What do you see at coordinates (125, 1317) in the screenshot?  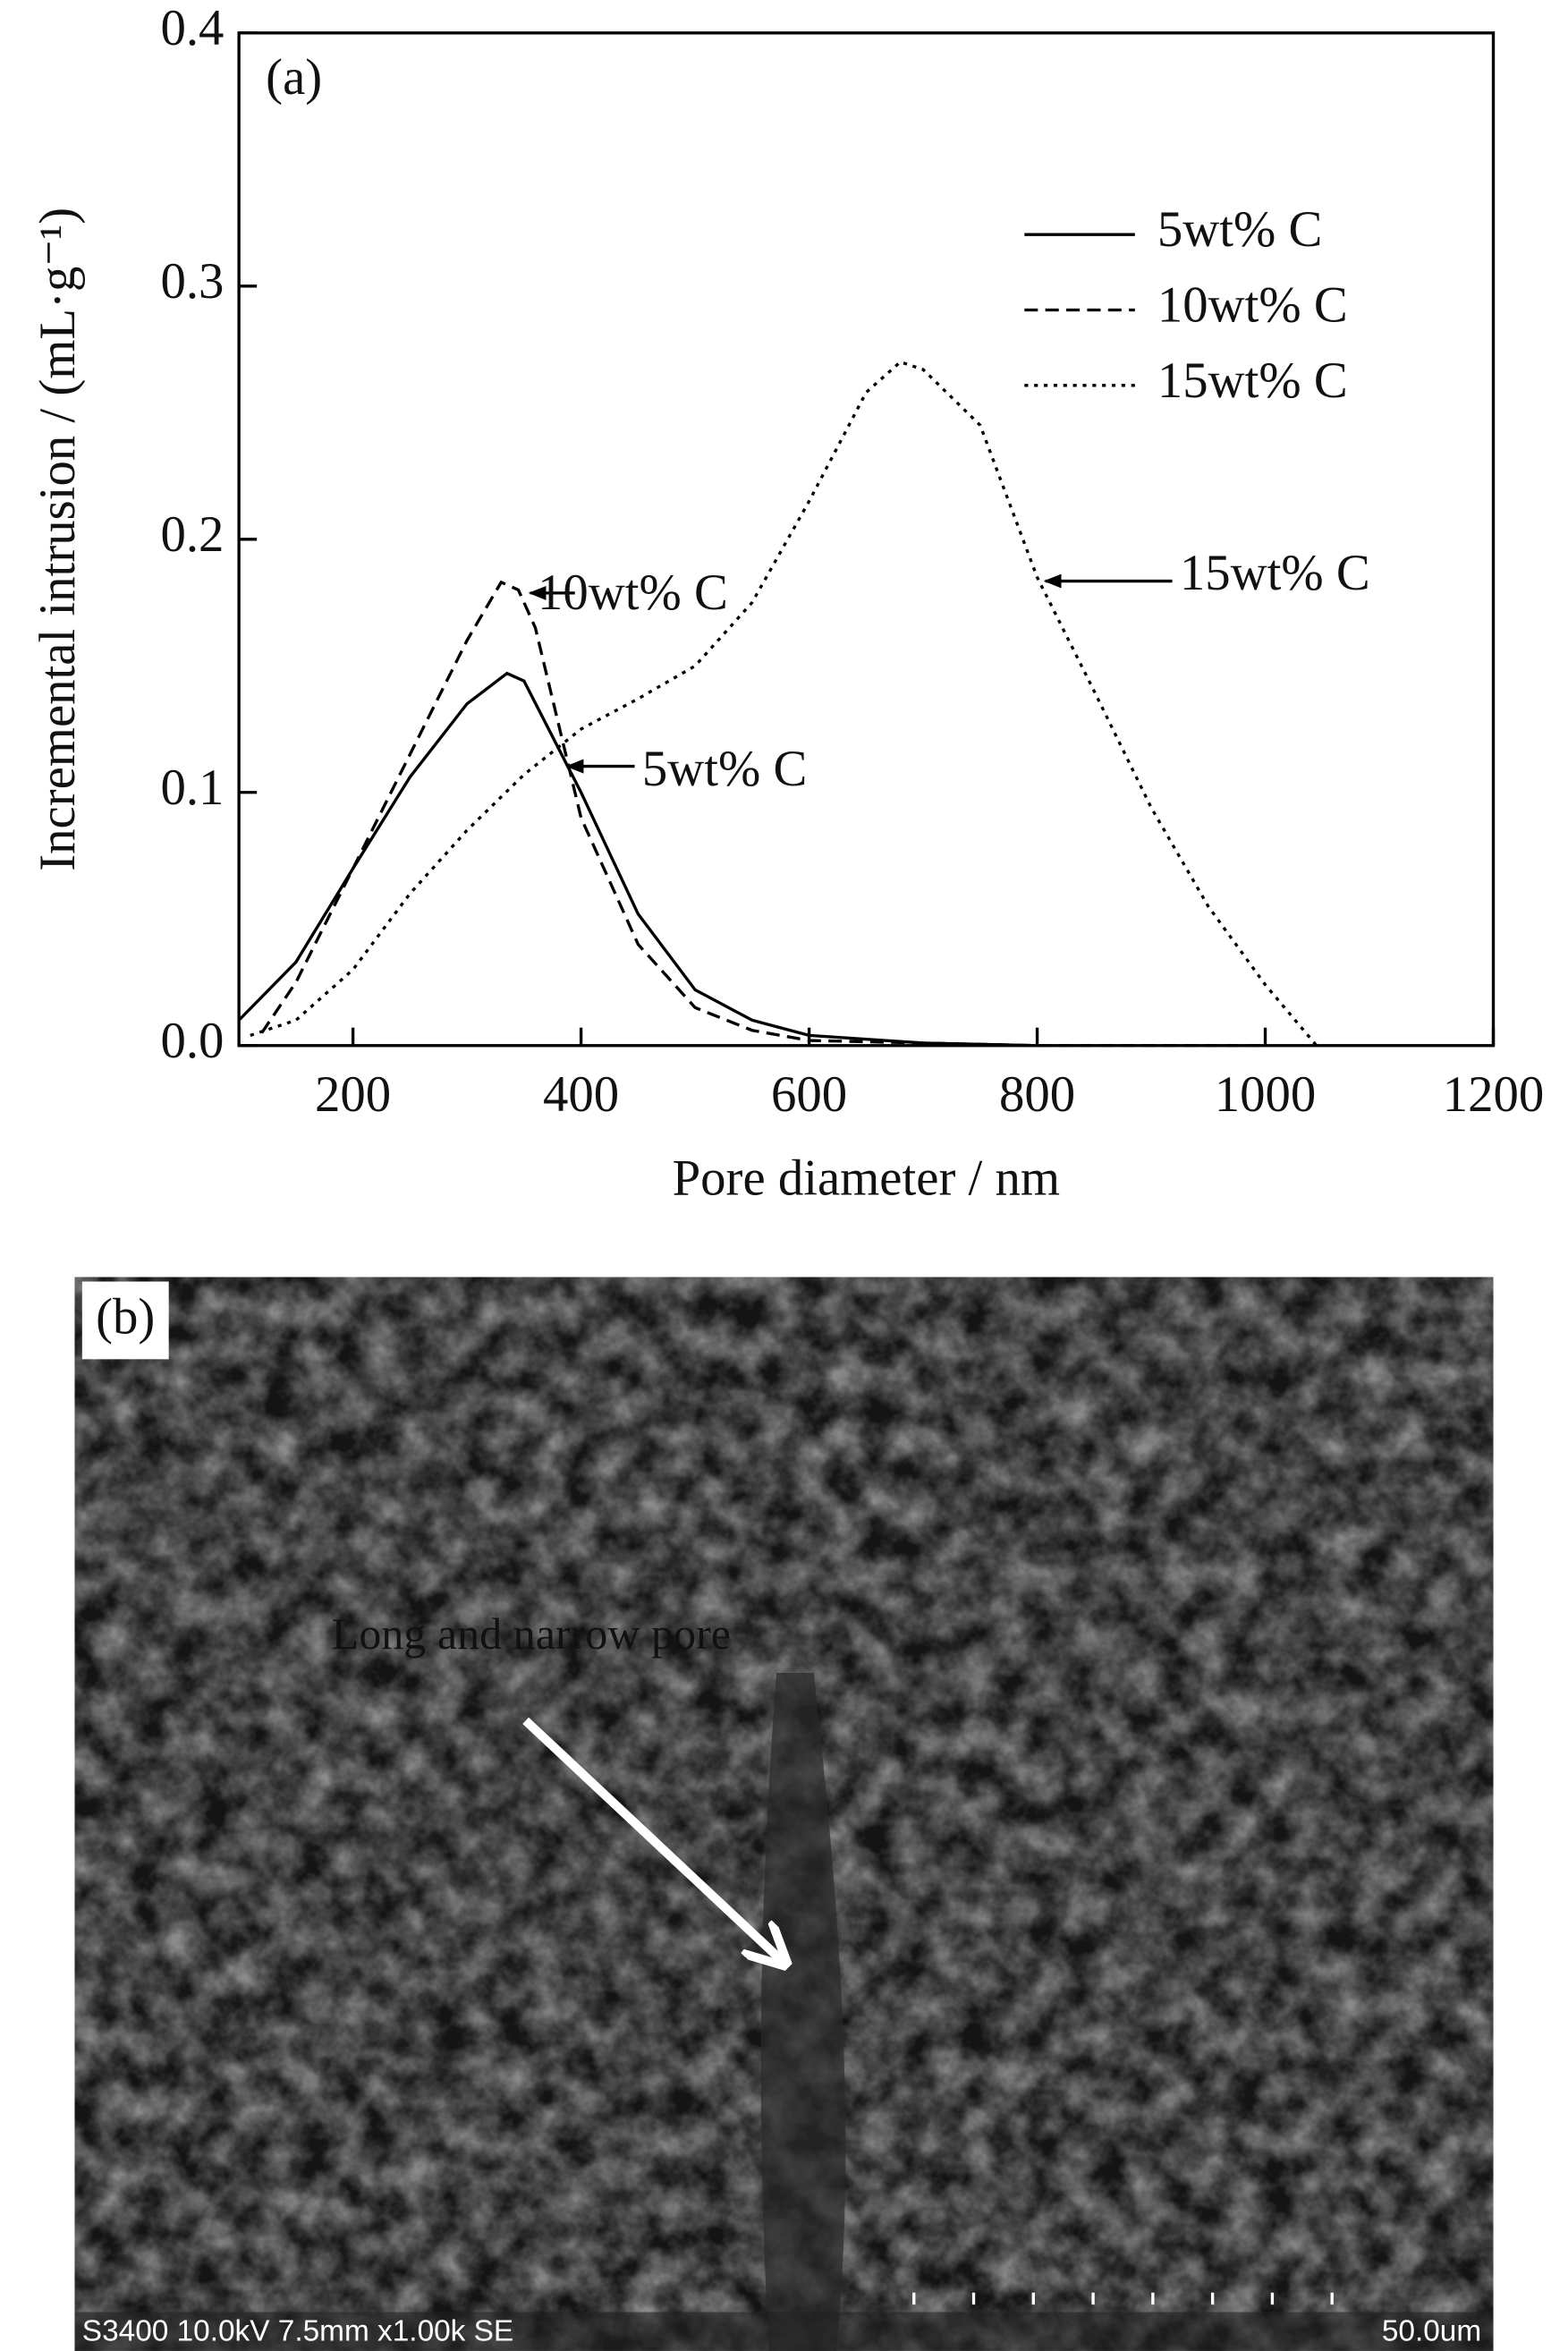 I see `panel-label: (b)` at bounding box center [125, 1317].